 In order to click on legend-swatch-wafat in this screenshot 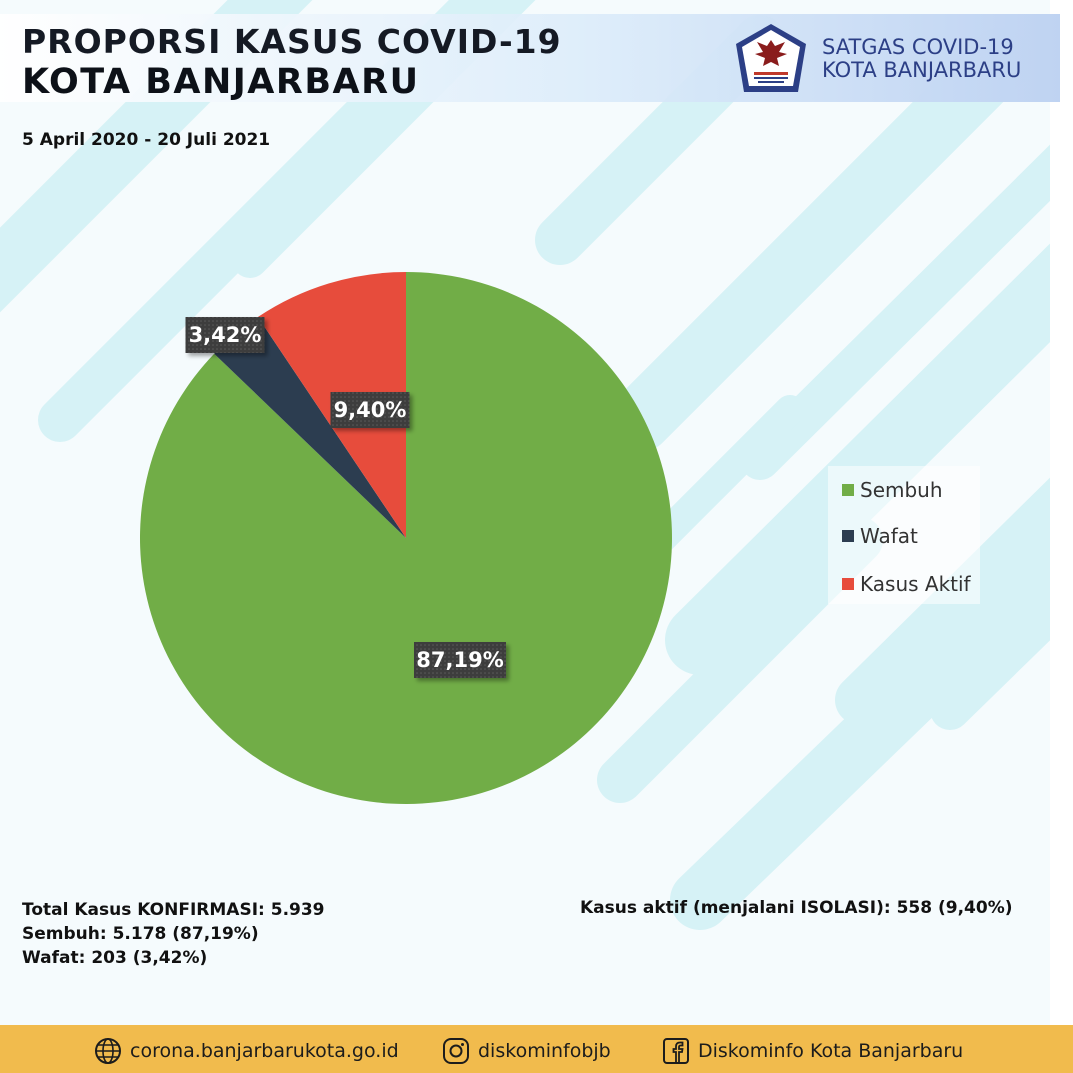, I will do `click(848, 536)`.